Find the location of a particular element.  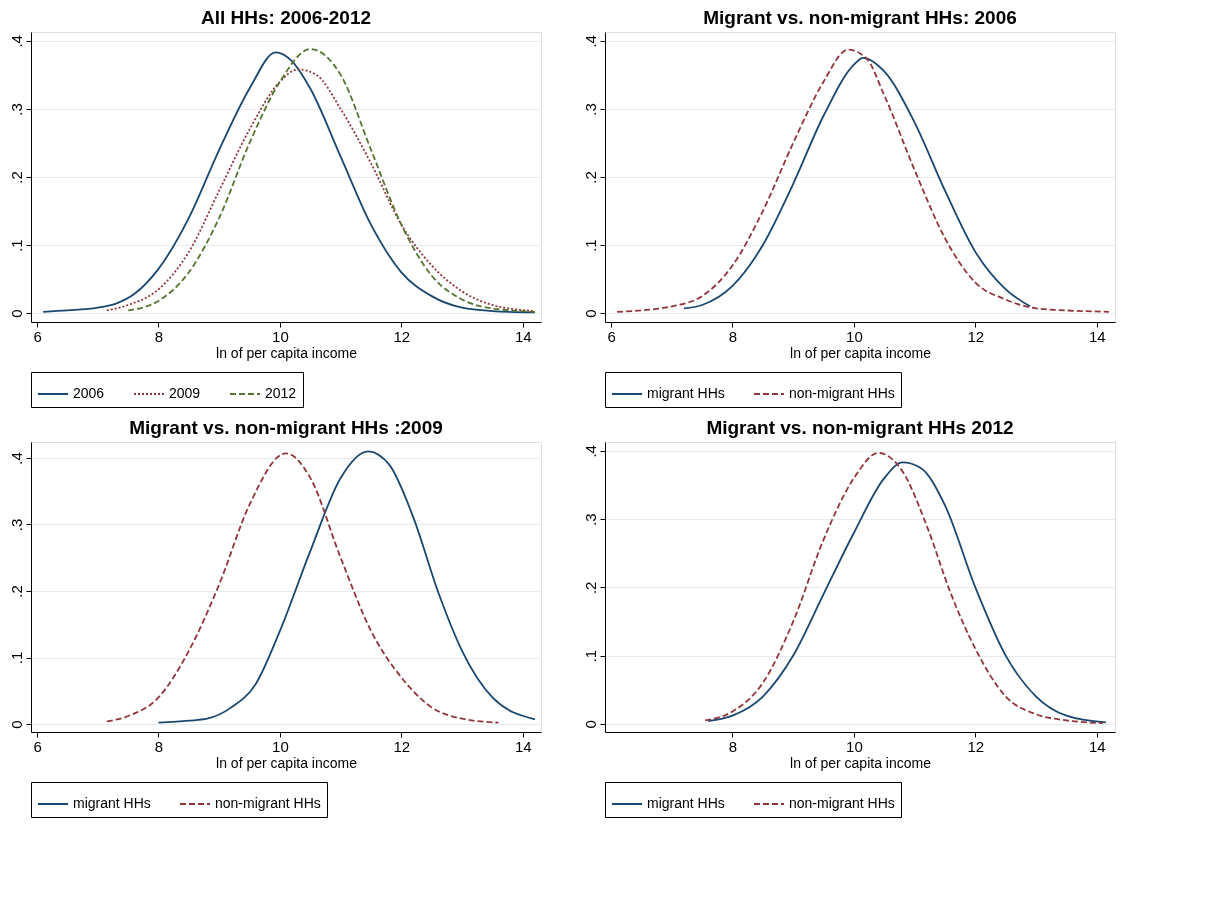

chart-title: Migrant vs. non-migrant HHs 2012 is located at coordinates (860, 427).